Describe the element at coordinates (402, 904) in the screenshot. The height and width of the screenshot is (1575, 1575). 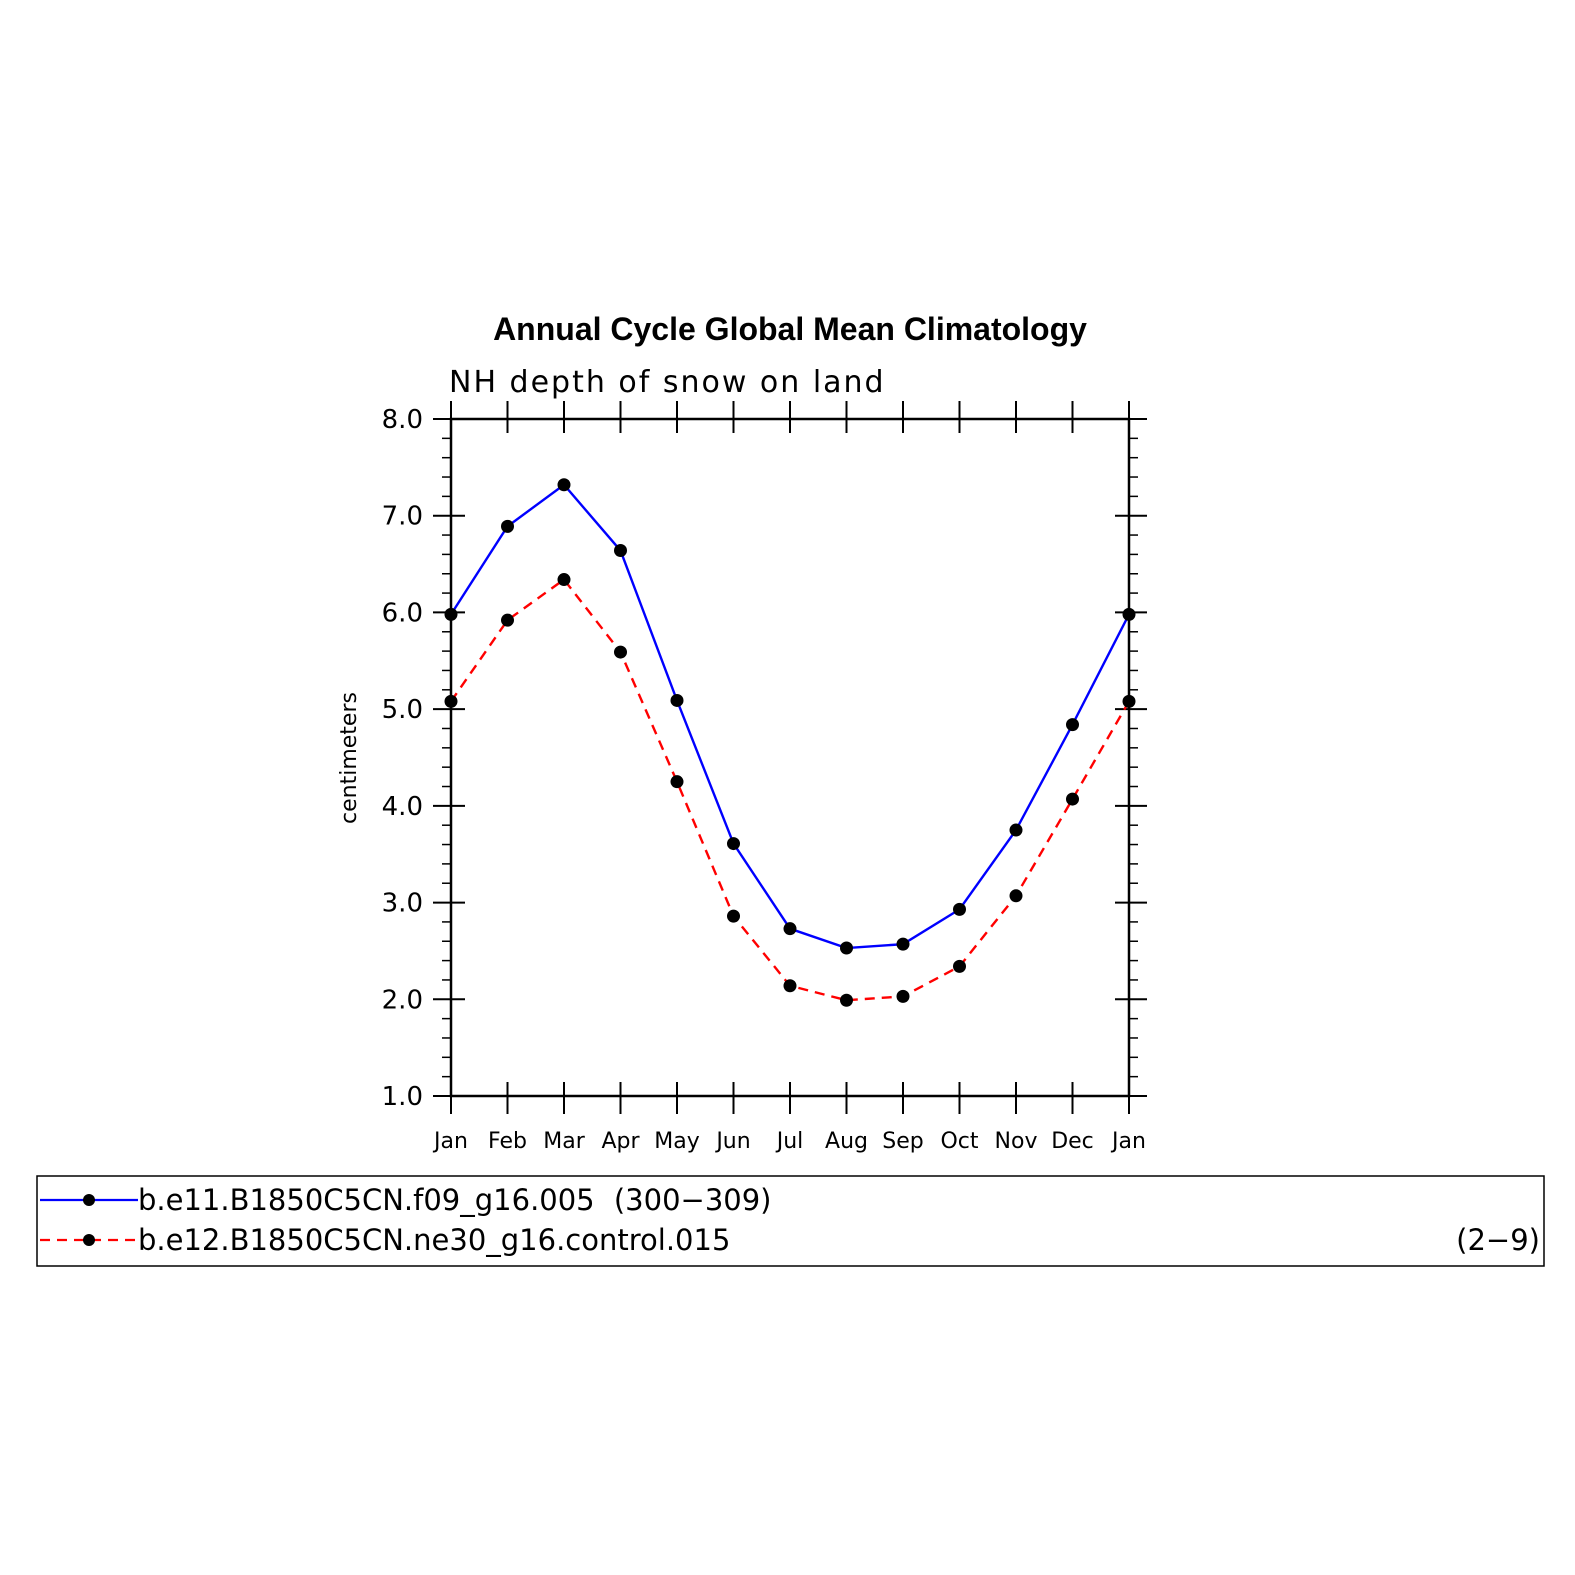
I see `y-tick-label: 3.0` at that location.